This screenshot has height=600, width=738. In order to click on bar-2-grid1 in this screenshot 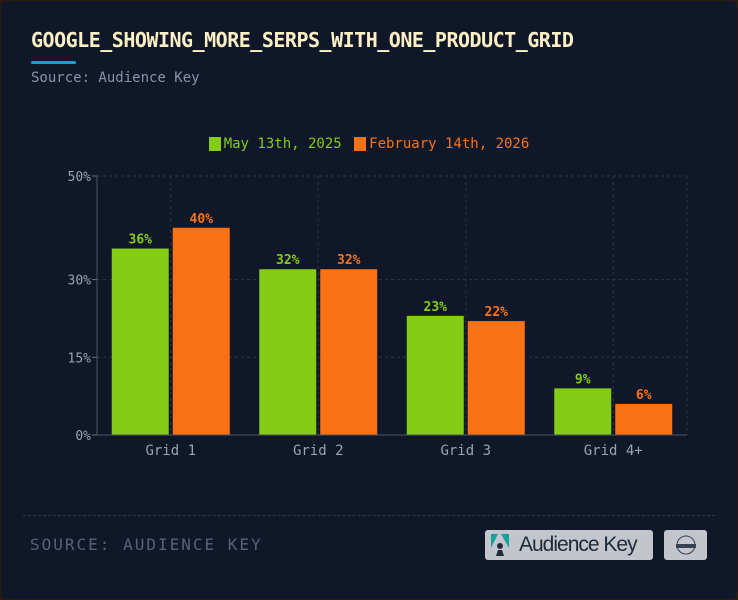, I will do `click(201, 331)`.